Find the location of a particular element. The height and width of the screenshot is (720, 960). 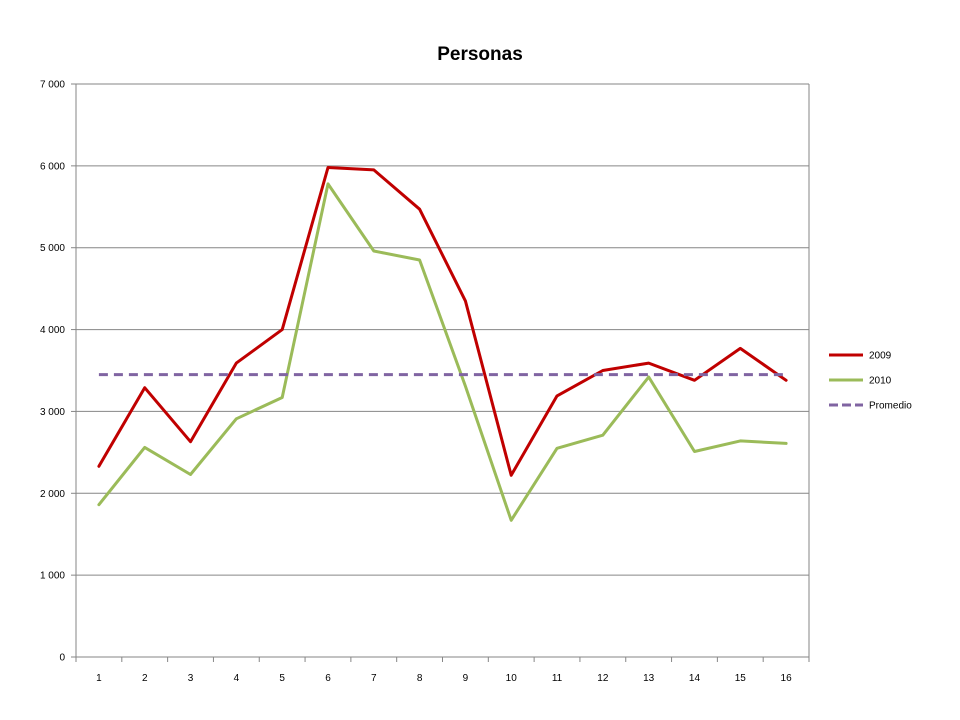

x-tick-label: 9 is located at coordinates (466, 678).